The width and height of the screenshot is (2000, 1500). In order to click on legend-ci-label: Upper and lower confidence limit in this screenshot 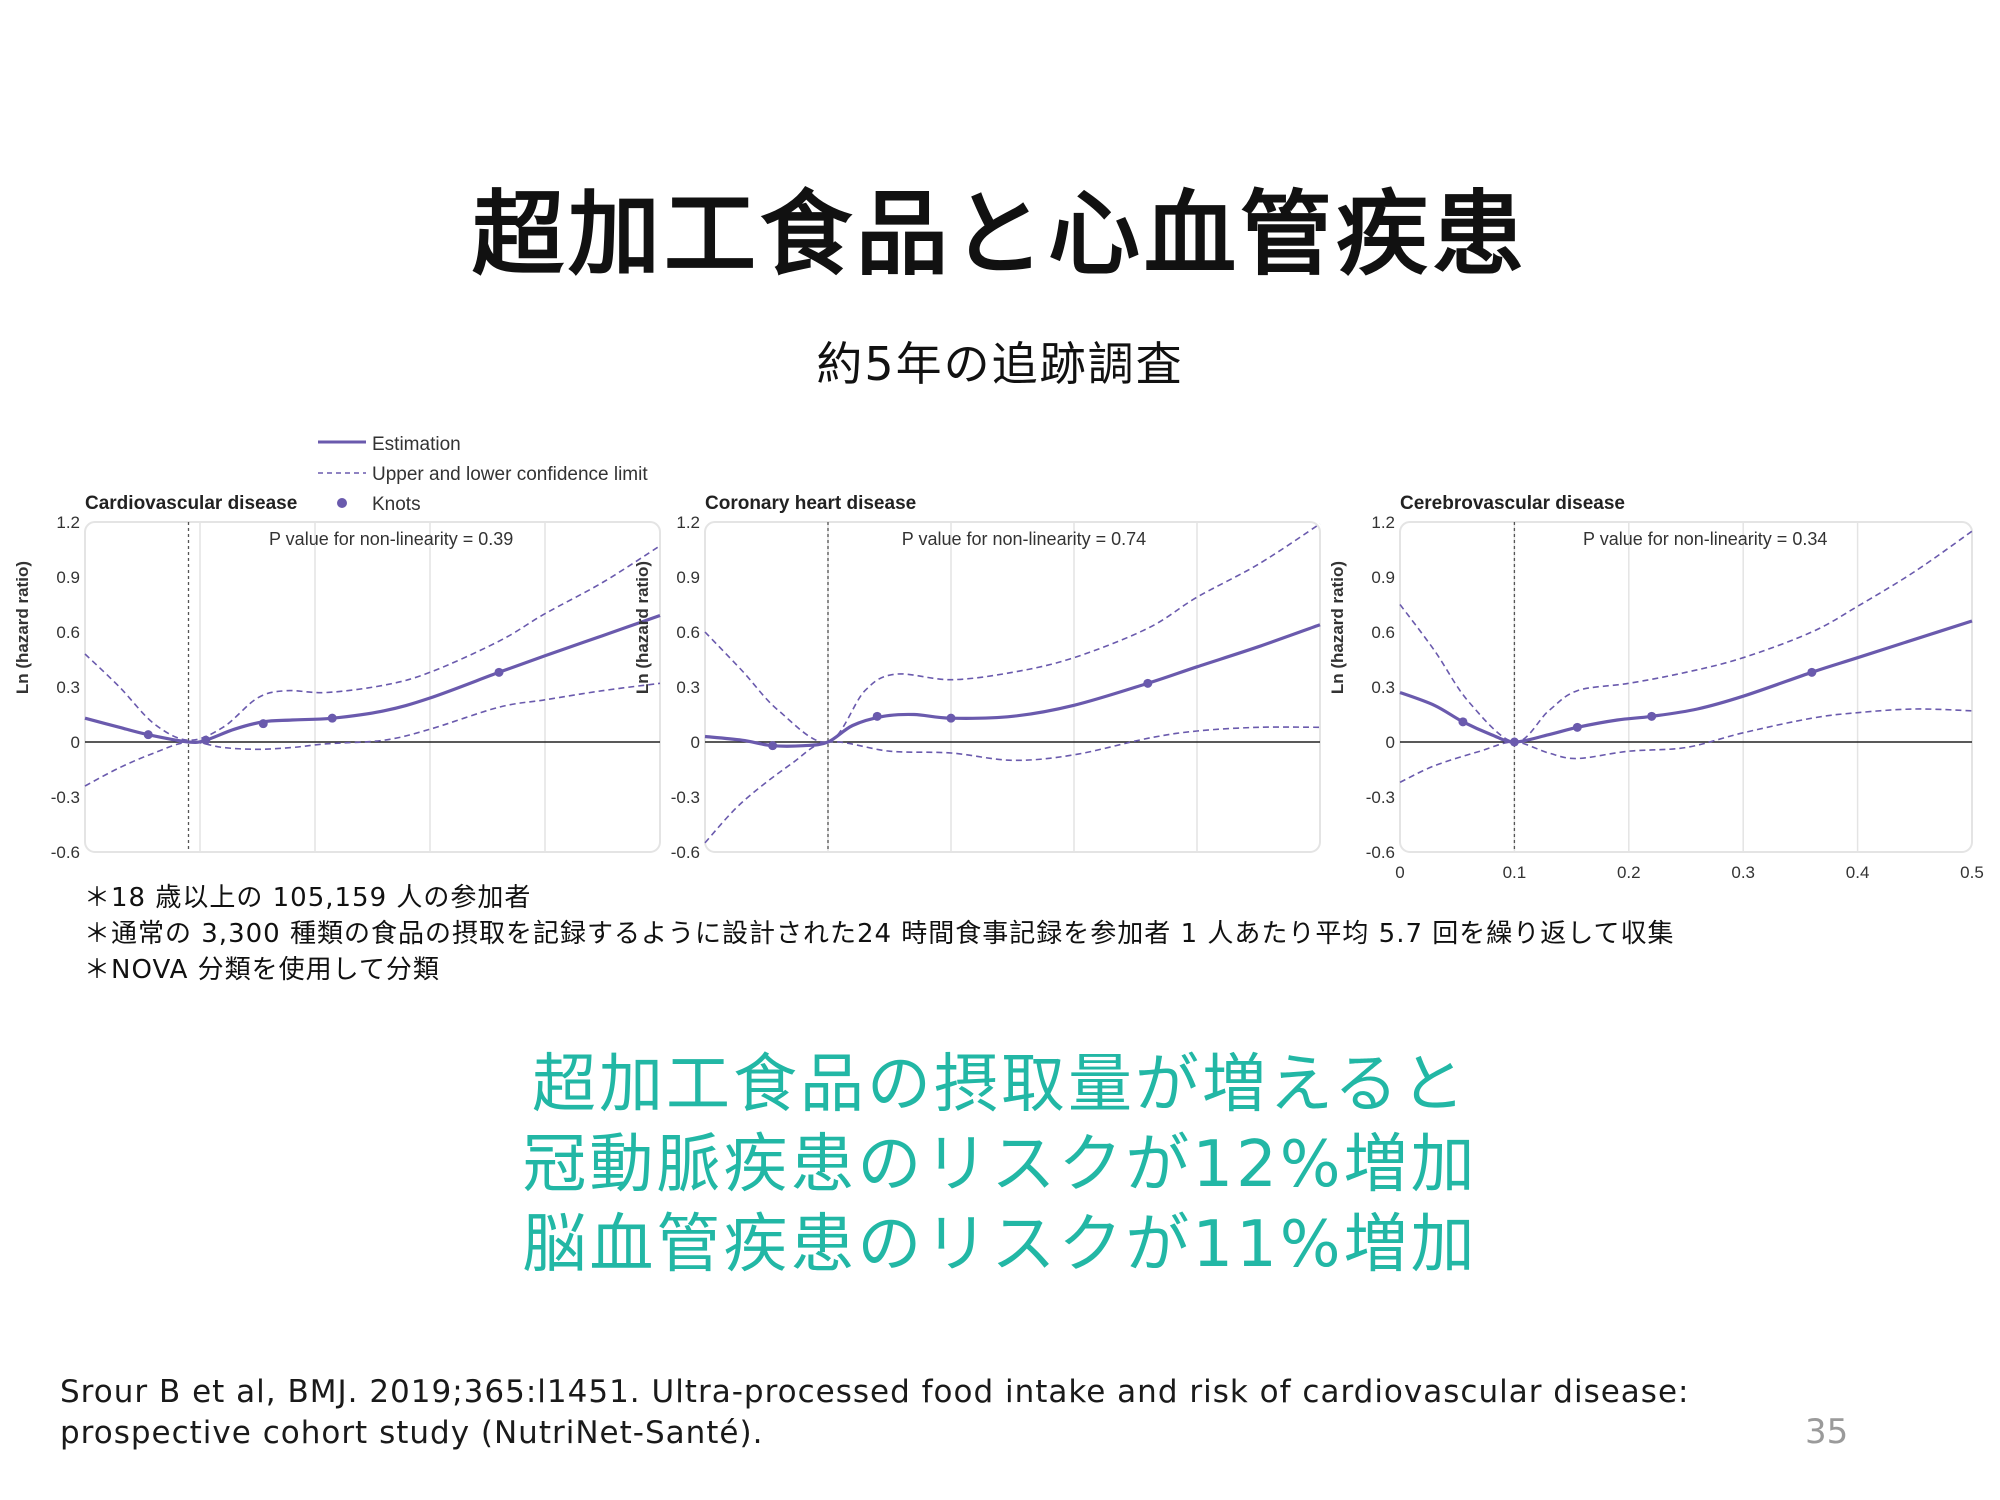, I will do `click(510, 474)`.